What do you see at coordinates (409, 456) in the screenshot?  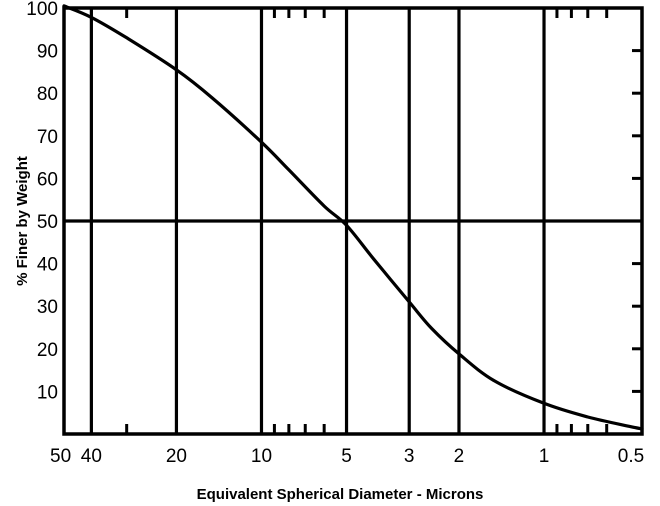 I see `x-tick-label: 3` at bounding box center [409, 456].